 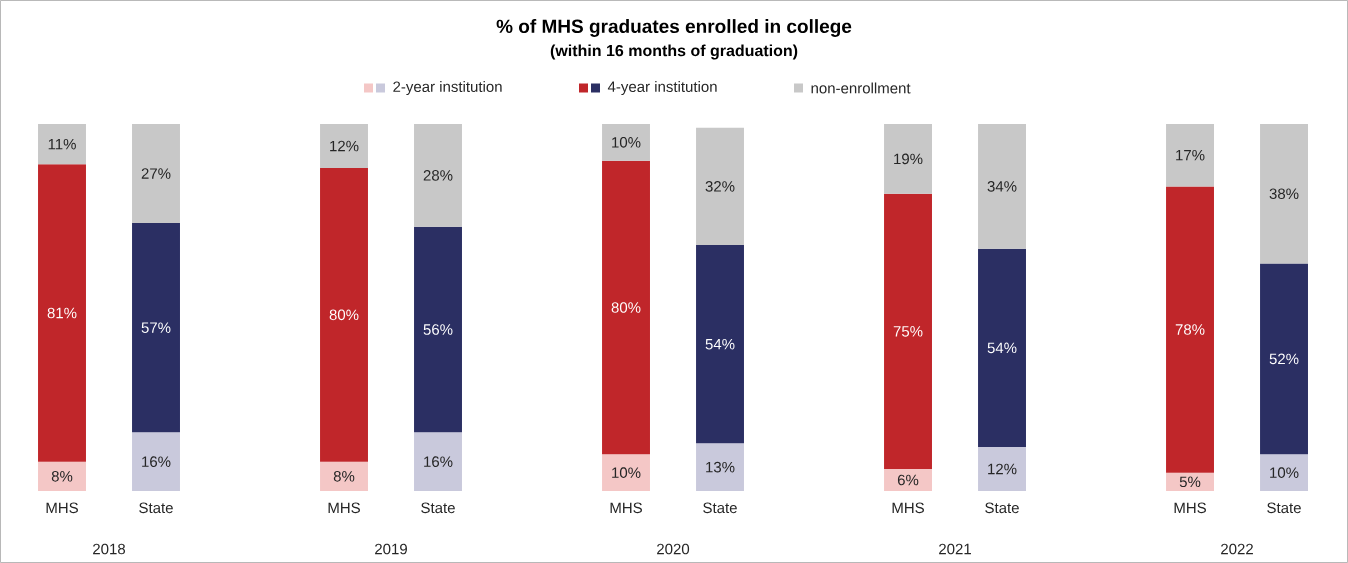 What do you see at coordinates (674, 28) in the screenshot?
I see `chart-title: % of MHS graduates enrolled in college` at bounding box center [674, 28].